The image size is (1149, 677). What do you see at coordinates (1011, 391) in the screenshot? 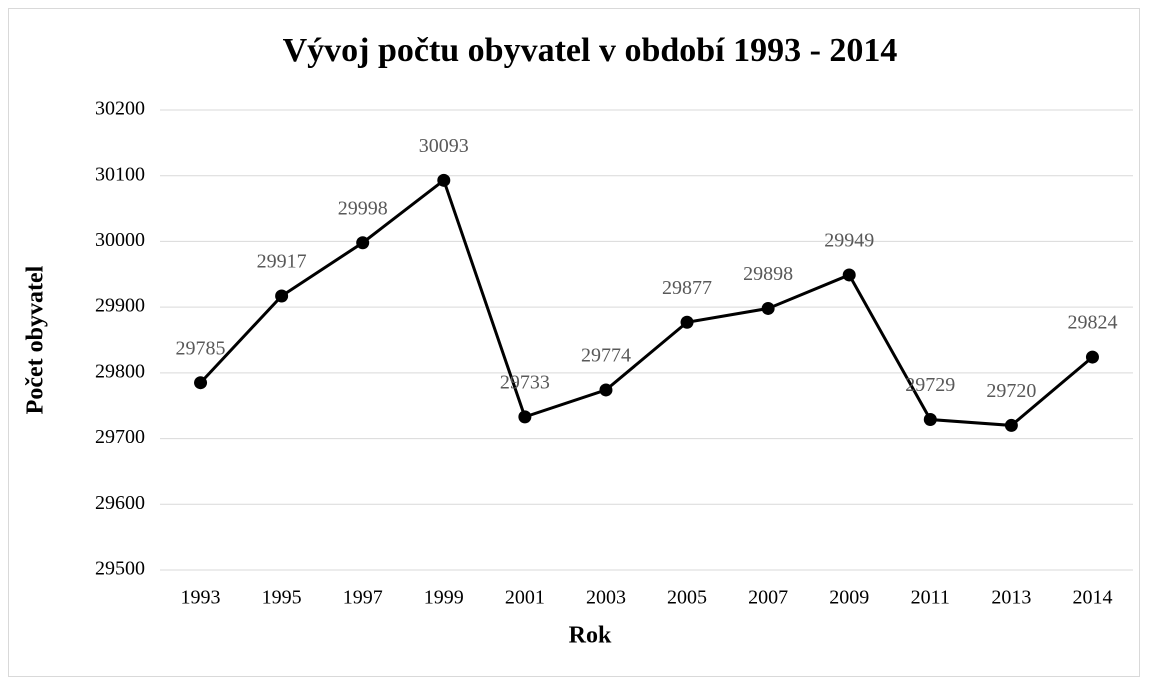
I see `data-label: 29720` at bounding box center [1011, 391].